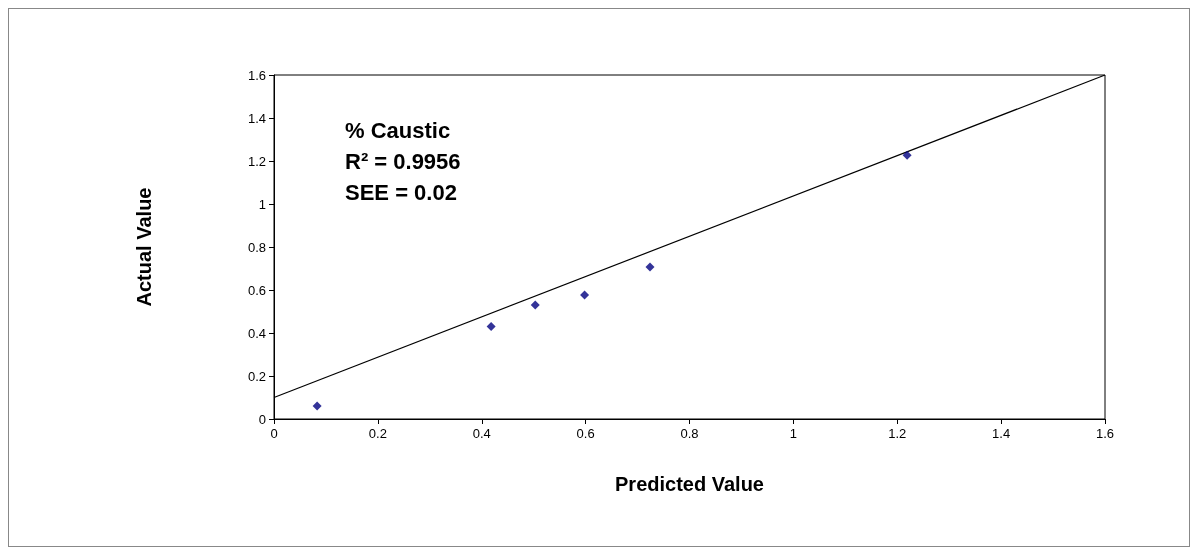 The image size is (1198, 555). I want to click on x-tick-label: 0.4, so click(481, 433).